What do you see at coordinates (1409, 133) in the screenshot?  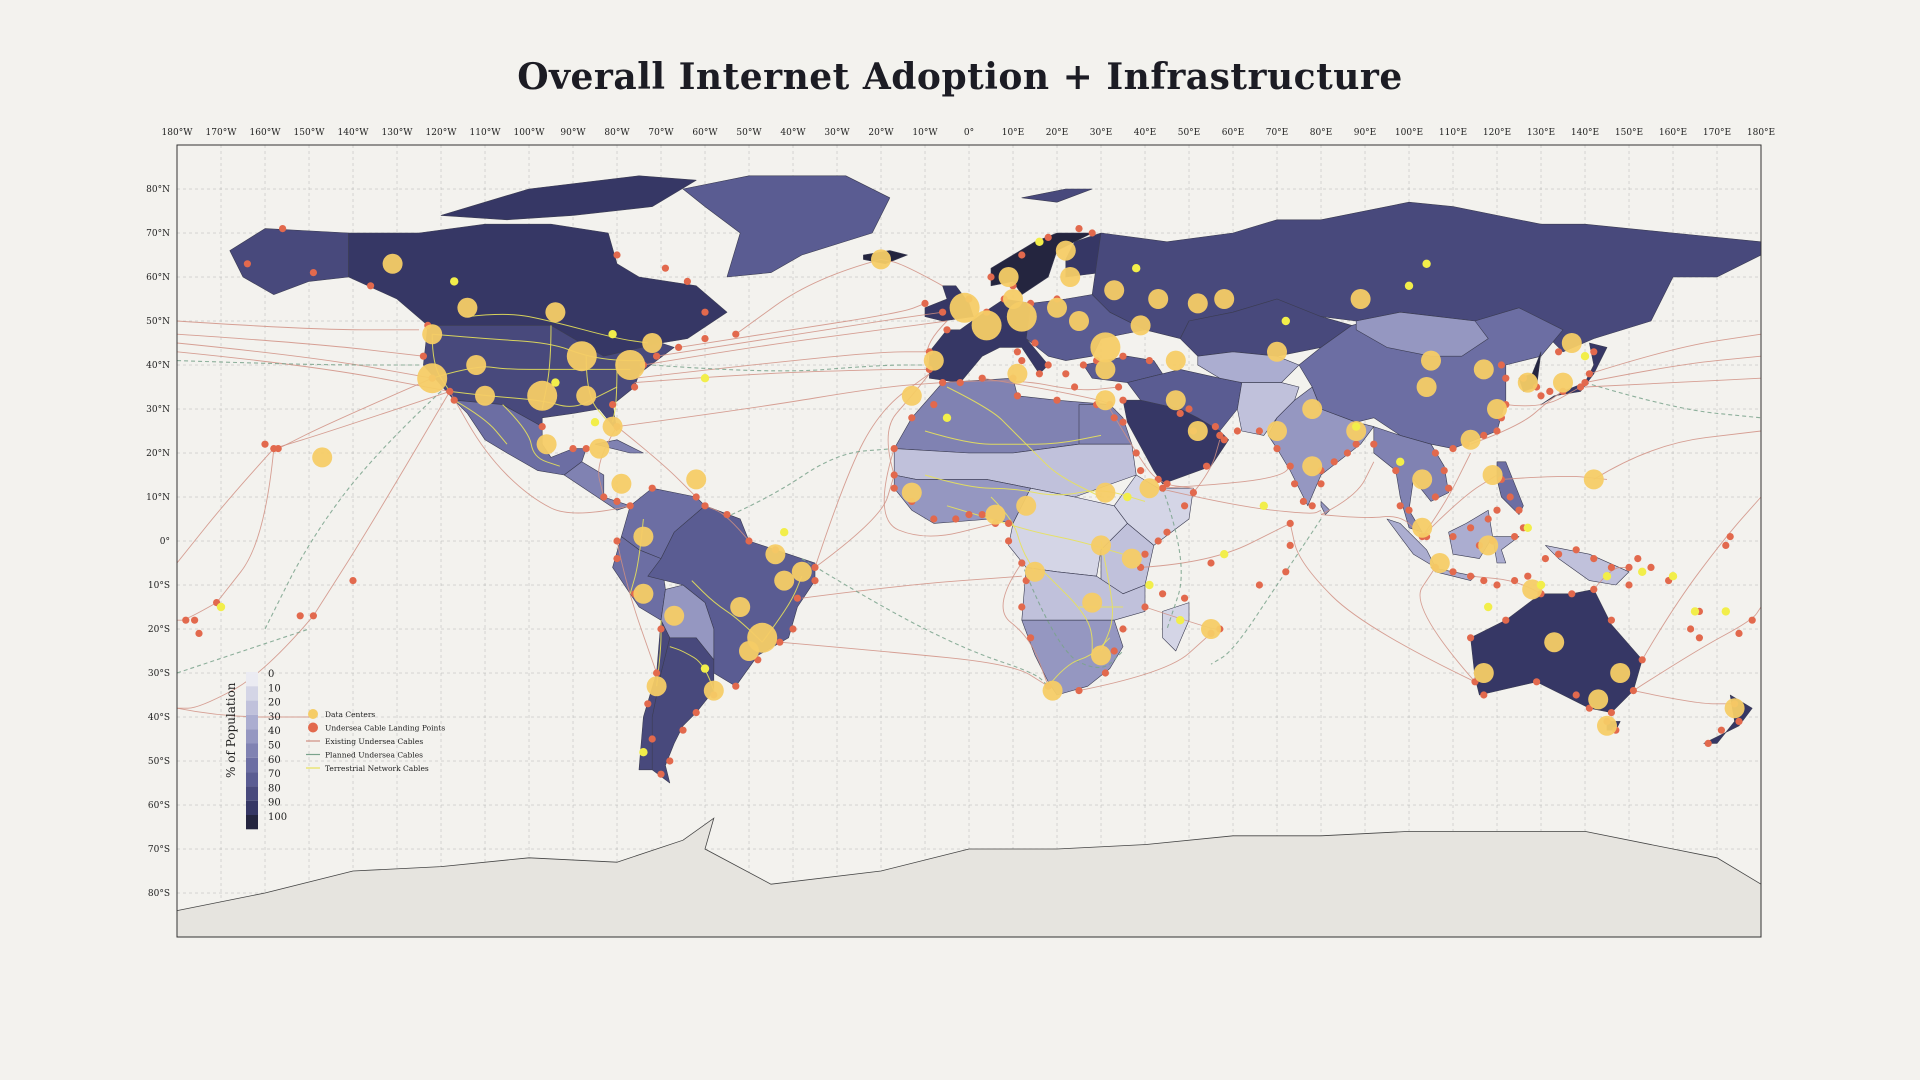 I see `longitude-label: 100°E` at bounding box center [1409, 133].